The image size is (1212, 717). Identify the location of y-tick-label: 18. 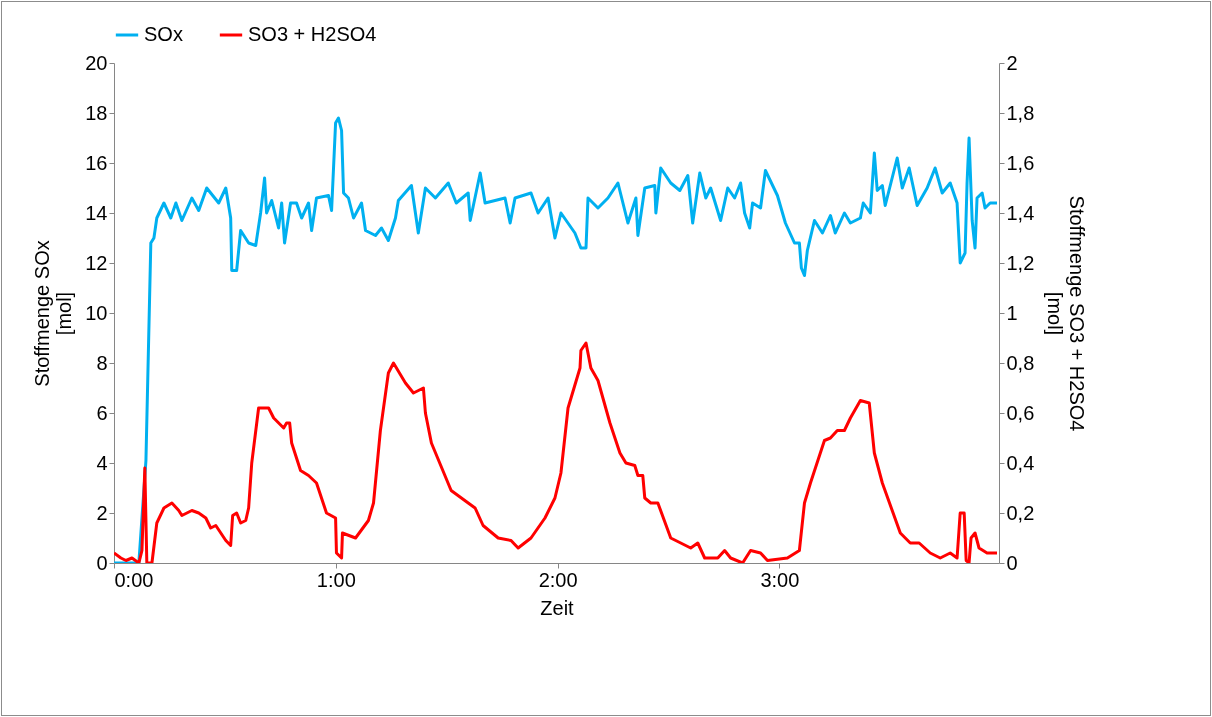
(96, 112).